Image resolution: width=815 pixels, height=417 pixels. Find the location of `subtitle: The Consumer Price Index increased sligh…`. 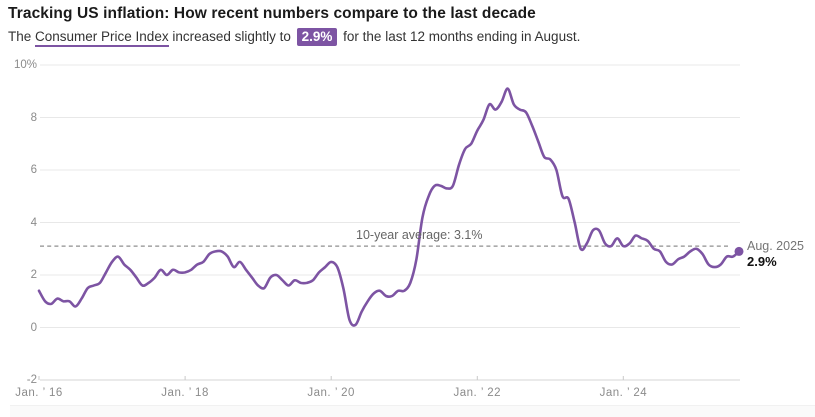

subtitle: The Consumer Price Index increased sligh… is located at coordinates (408, 37).